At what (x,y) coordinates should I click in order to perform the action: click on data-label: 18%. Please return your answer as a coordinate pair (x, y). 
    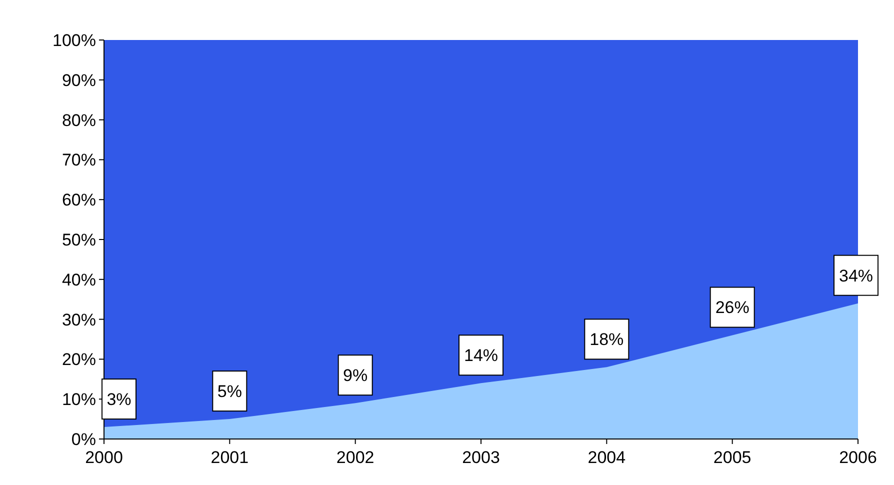
    Looking at the image, I should click on (607, 340).